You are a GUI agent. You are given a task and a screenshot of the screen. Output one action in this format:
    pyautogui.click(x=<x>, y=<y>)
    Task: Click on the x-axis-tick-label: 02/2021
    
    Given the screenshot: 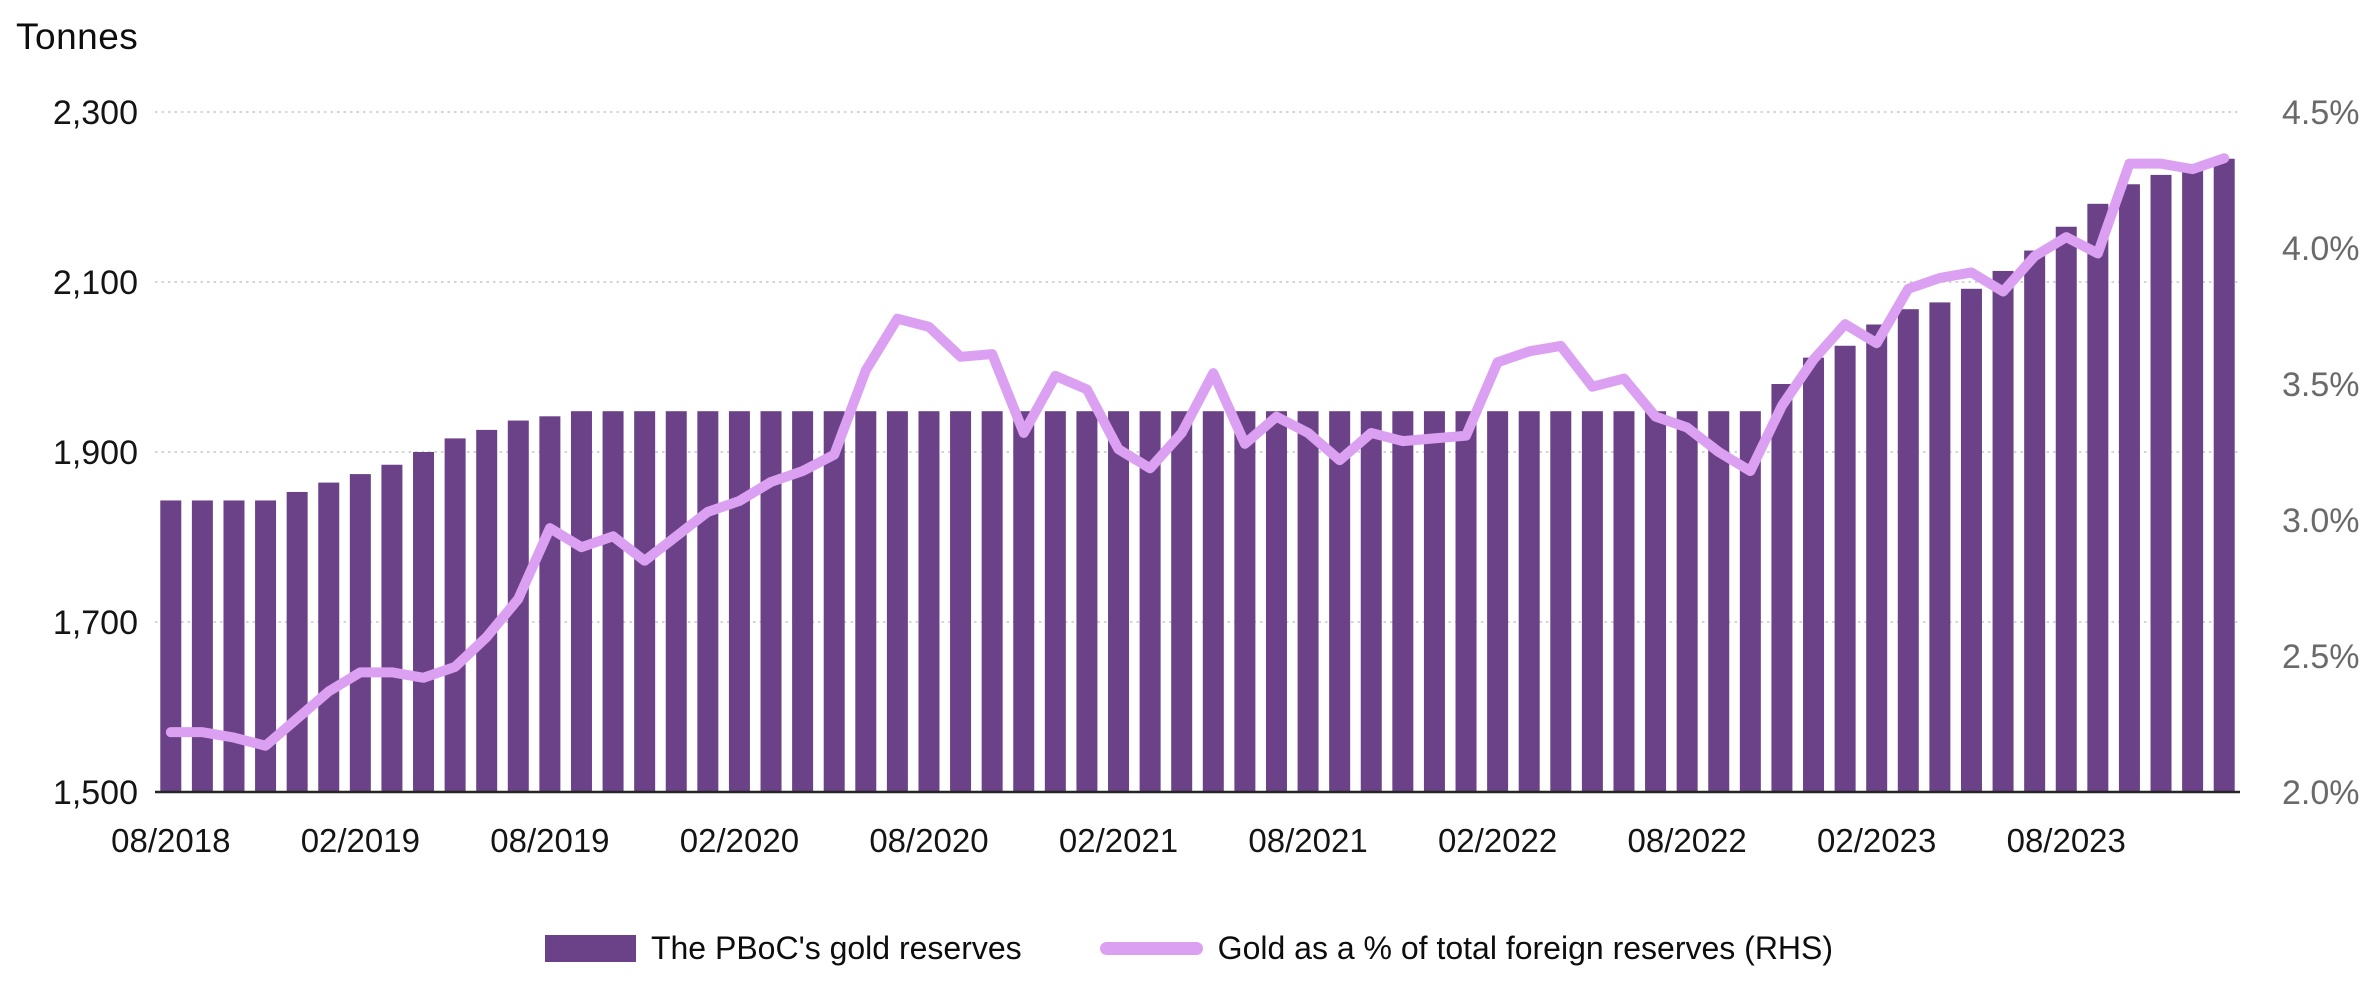 What is the action you would take?
    pyautogui.click(x=1118, y=840)
    